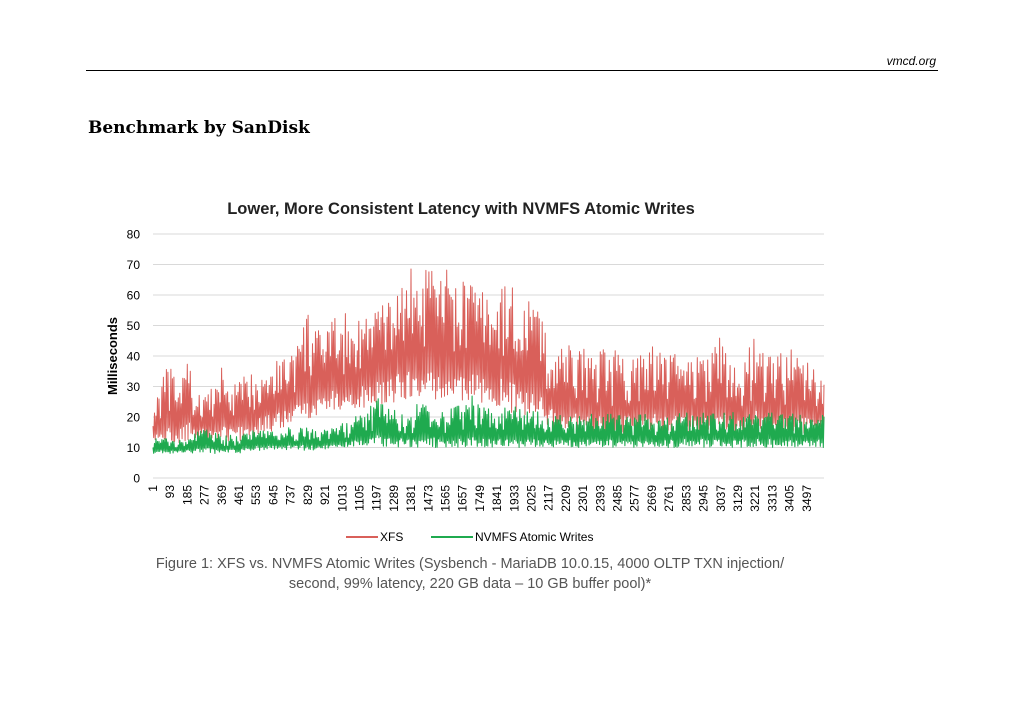  I want to click on header-divider, so click(512, 70).